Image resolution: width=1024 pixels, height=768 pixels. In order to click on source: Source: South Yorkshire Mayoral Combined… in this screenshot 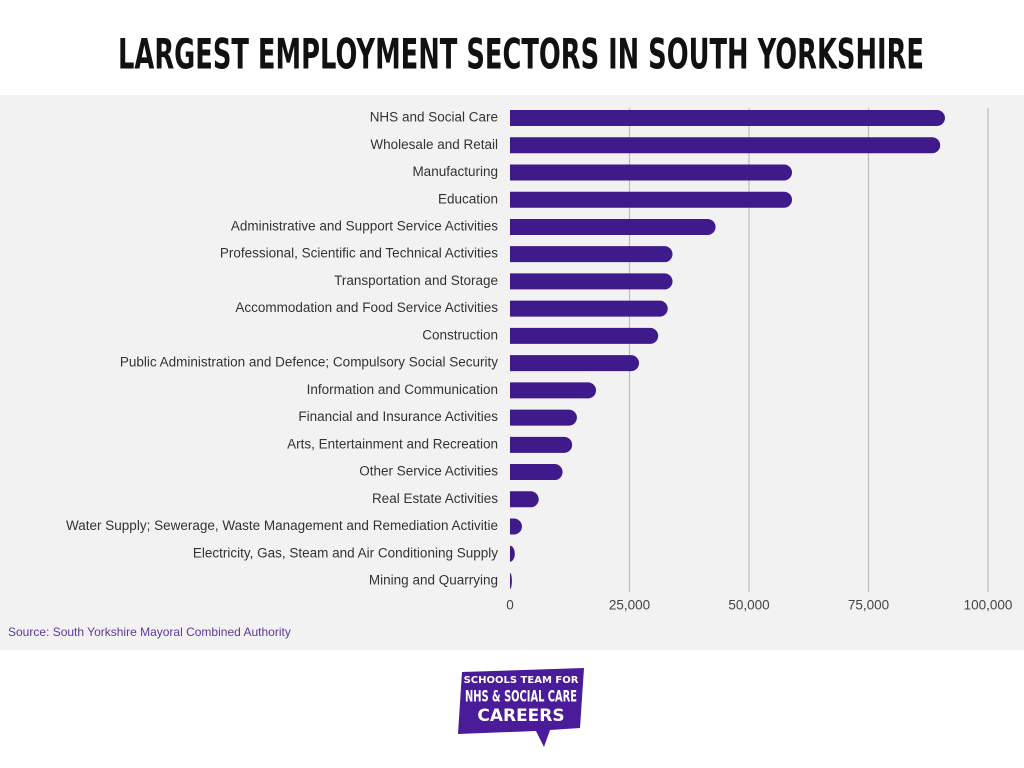, I will do `click(149, 632)`.